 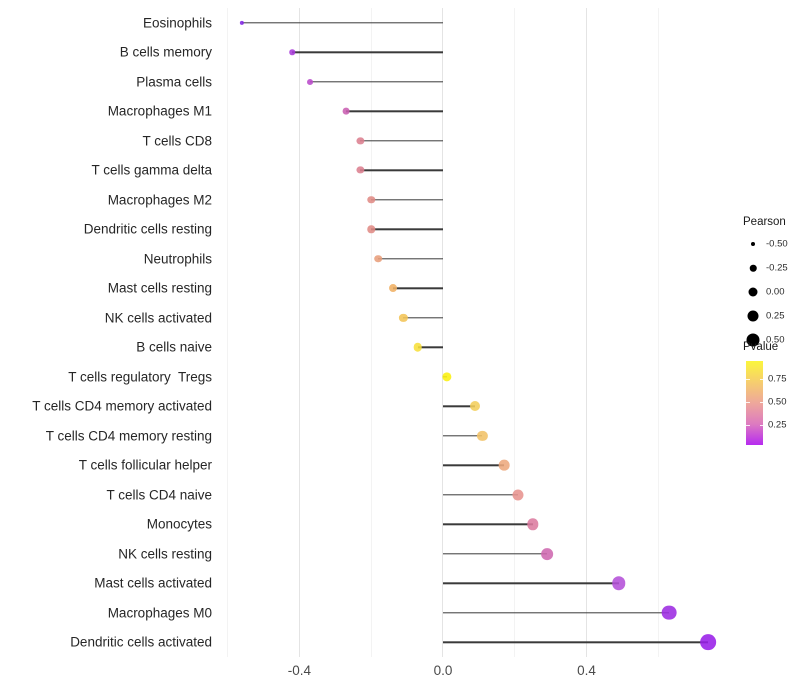 What do you see at coordinates (174, 82) in the screenshot?
I see `category-label: Plasma cells` at bounding box center [174, 82].